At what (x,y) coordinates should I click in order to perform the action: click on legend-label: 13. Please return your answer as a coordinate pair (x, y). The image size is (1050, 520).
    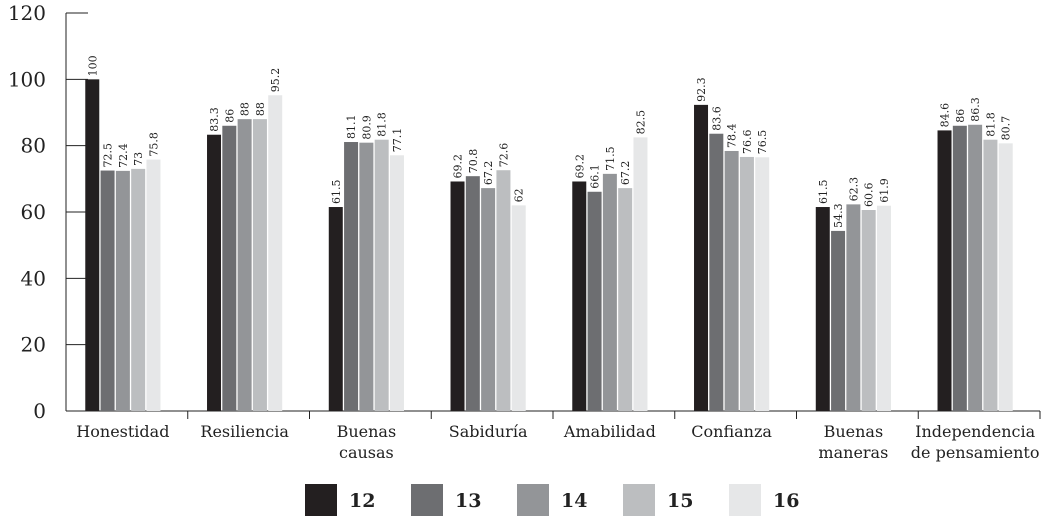
    Looking at the image, I should click on (468, 501).